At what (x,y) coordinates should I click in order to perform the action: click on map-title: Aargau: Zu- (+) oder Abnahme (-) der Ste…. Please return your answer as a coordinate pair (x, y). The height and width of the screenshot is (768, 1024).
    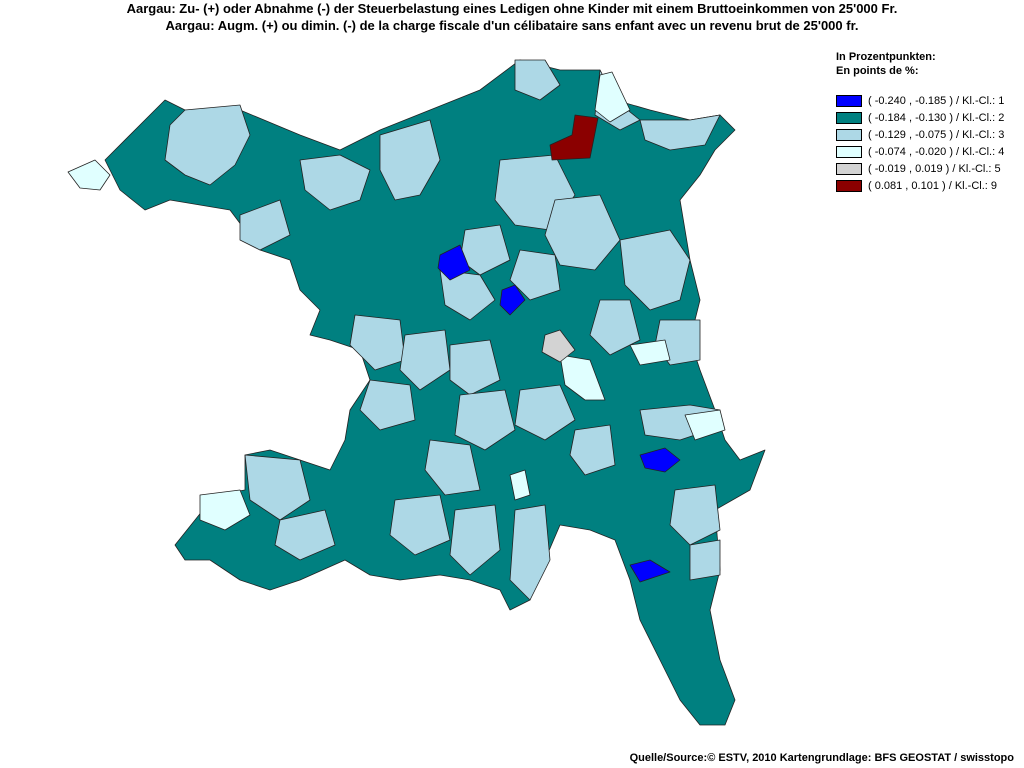
    Looking at the image, I should click on (512, 17).